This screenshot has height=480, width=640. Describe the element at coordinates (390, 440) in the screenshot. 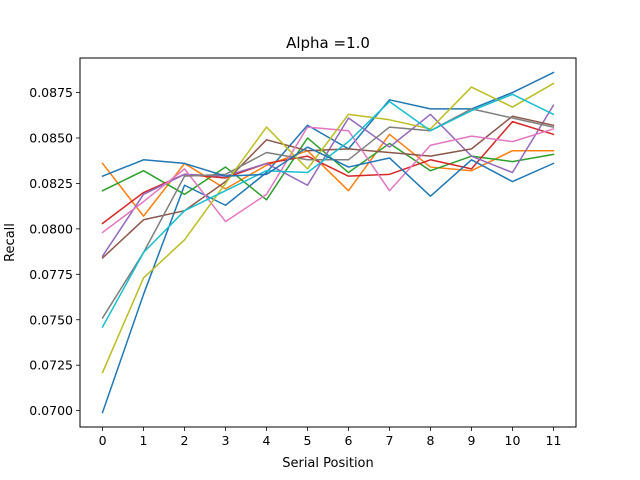

I see `x-tick-label: 7` at that location.